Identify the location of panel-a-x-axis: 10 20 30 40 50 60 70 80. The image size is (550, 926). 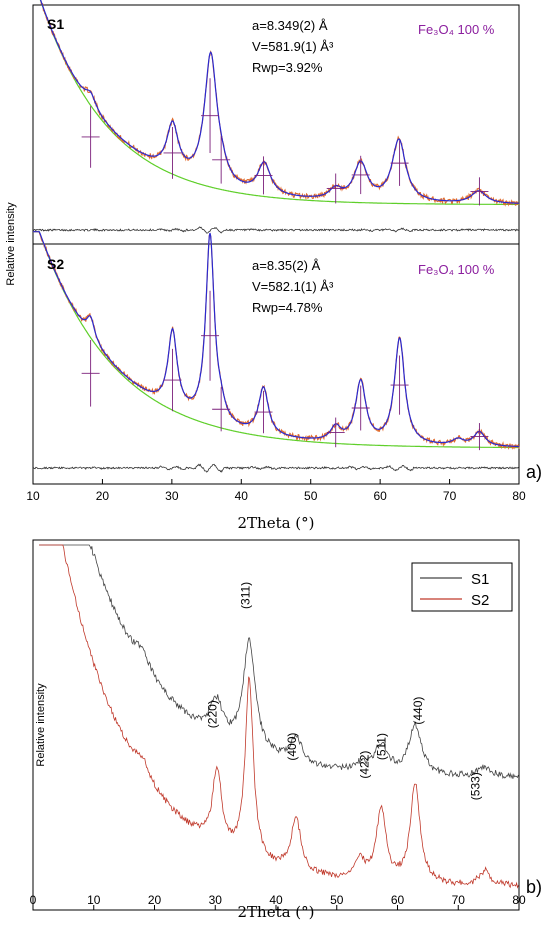
(276, 491).